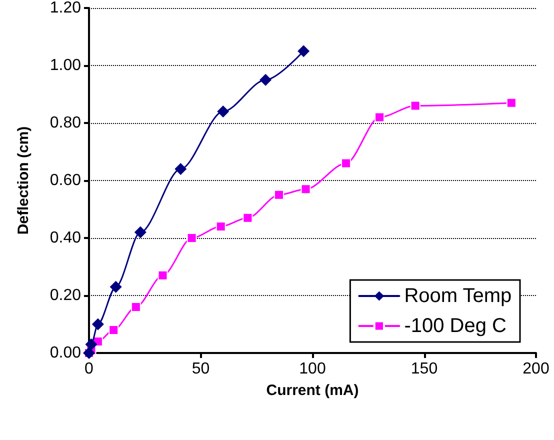 This screenshot has height=440, width=554. I want to click on x-axis-title: Current (mA), so click(312, 390).